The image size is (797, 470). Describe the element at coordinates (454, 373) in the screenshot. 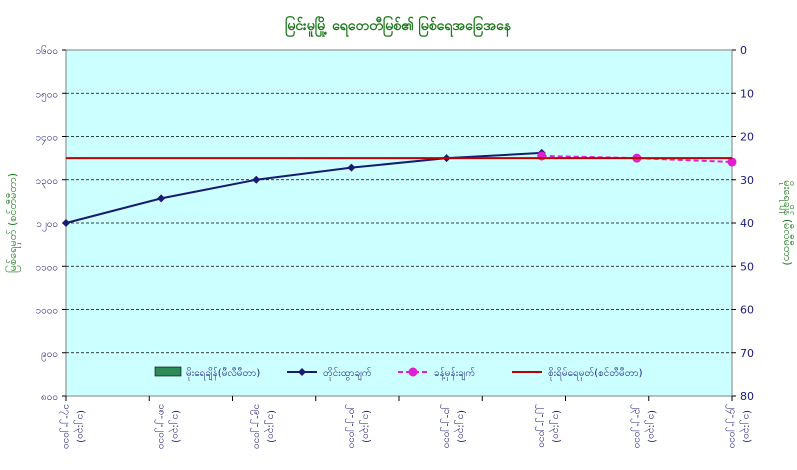

I see `legend-label: ခန့်မှန်းချက်` at that location.